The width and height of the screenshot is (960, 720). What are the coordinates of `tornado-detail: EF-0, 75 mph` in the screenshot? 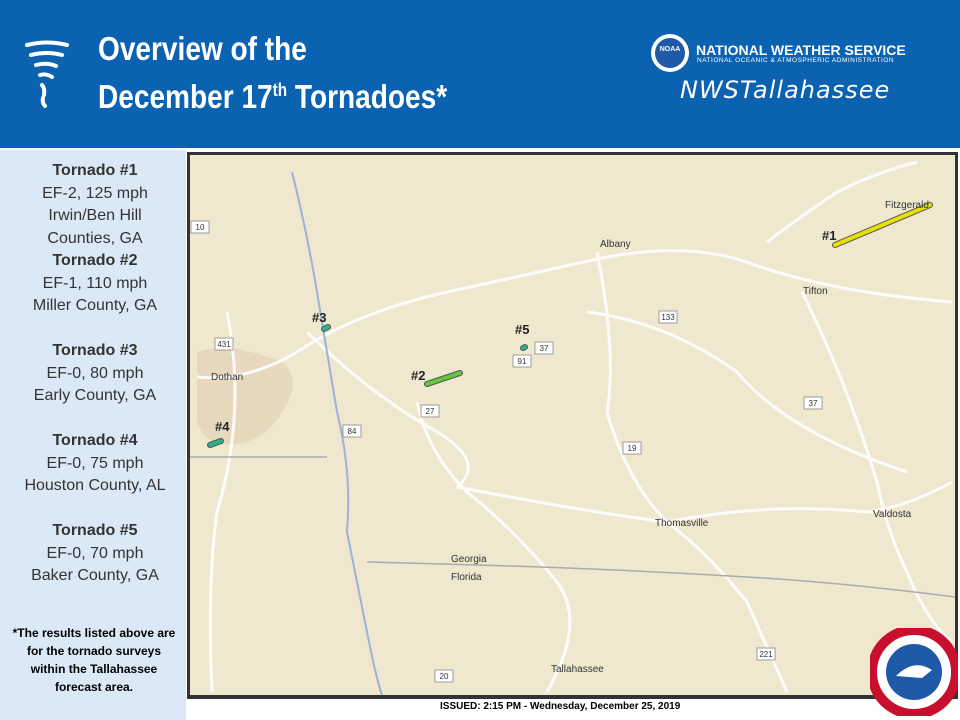 It's located at (95, 463).